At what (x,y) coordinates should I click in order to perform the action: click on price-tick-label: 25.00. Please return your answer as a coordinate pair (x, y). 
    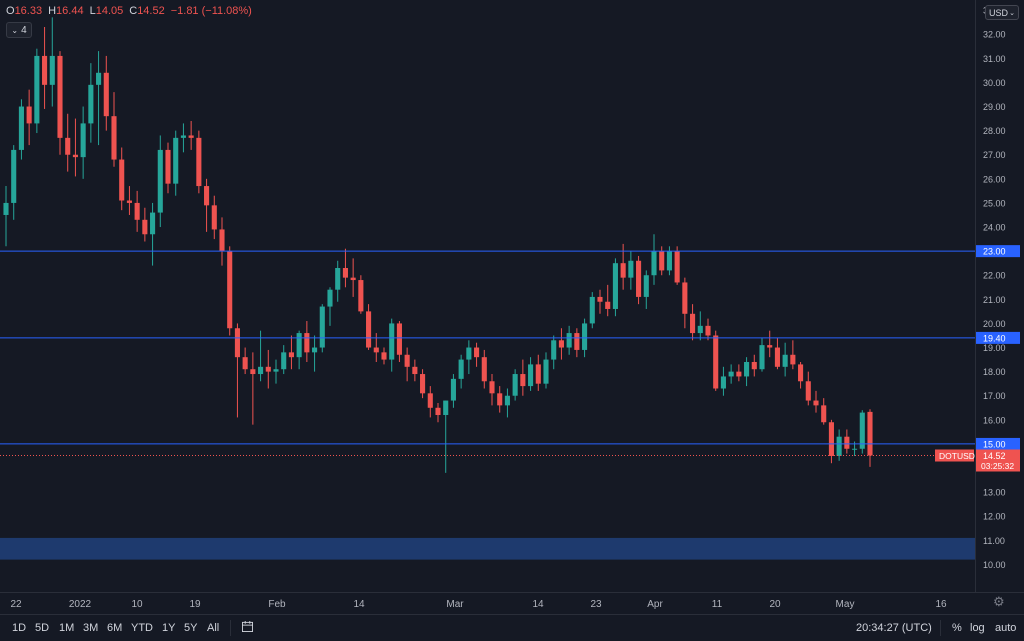
    Looking at the image, I should click on (994, 203).